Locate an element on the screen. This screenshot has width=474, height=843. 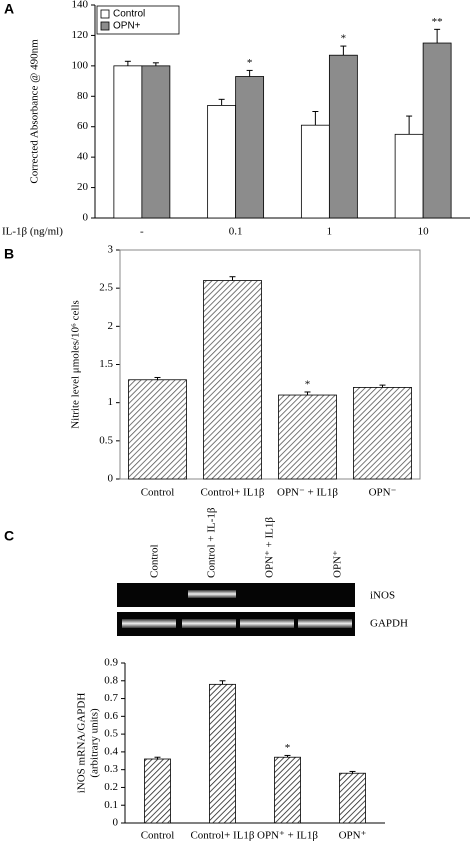
y-tick-label: 0.1 is located at coordinates (111, 805).